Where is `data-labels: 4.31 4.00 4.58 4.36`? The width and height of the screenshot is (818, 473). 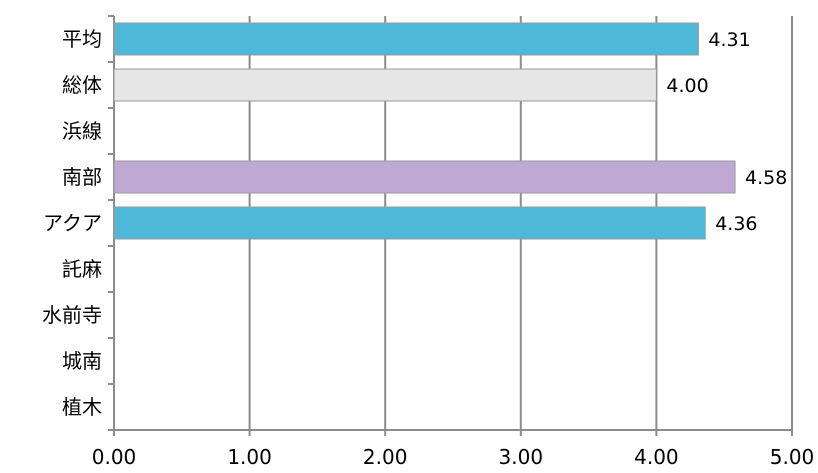 data-labels: 4.31 4.00 4.58 4.36 is located at coordinates (726, 132).